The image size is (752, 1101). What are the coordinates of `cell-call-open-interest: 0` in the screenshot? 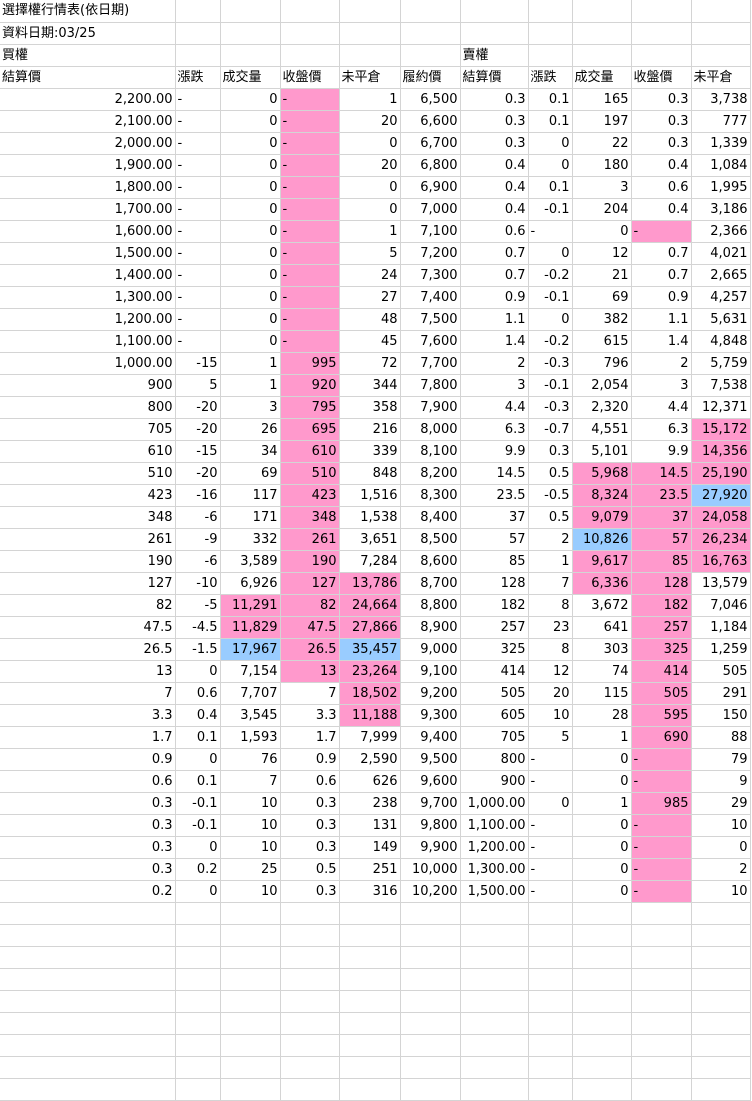 It's located at (370, 143).